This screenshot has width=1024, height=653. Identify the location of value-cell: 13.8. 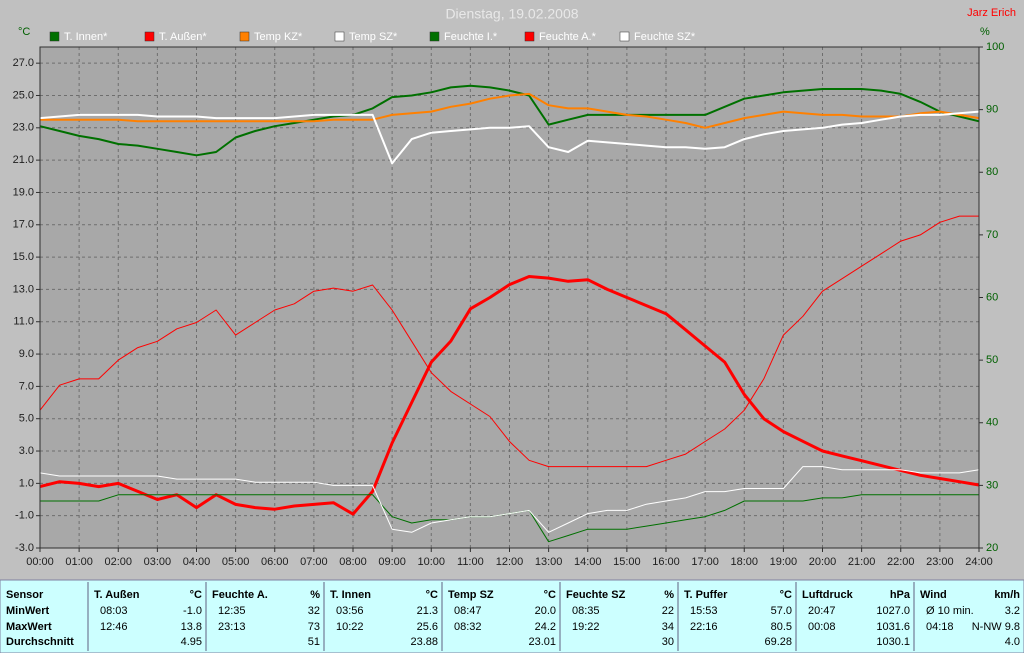
(191, 627).